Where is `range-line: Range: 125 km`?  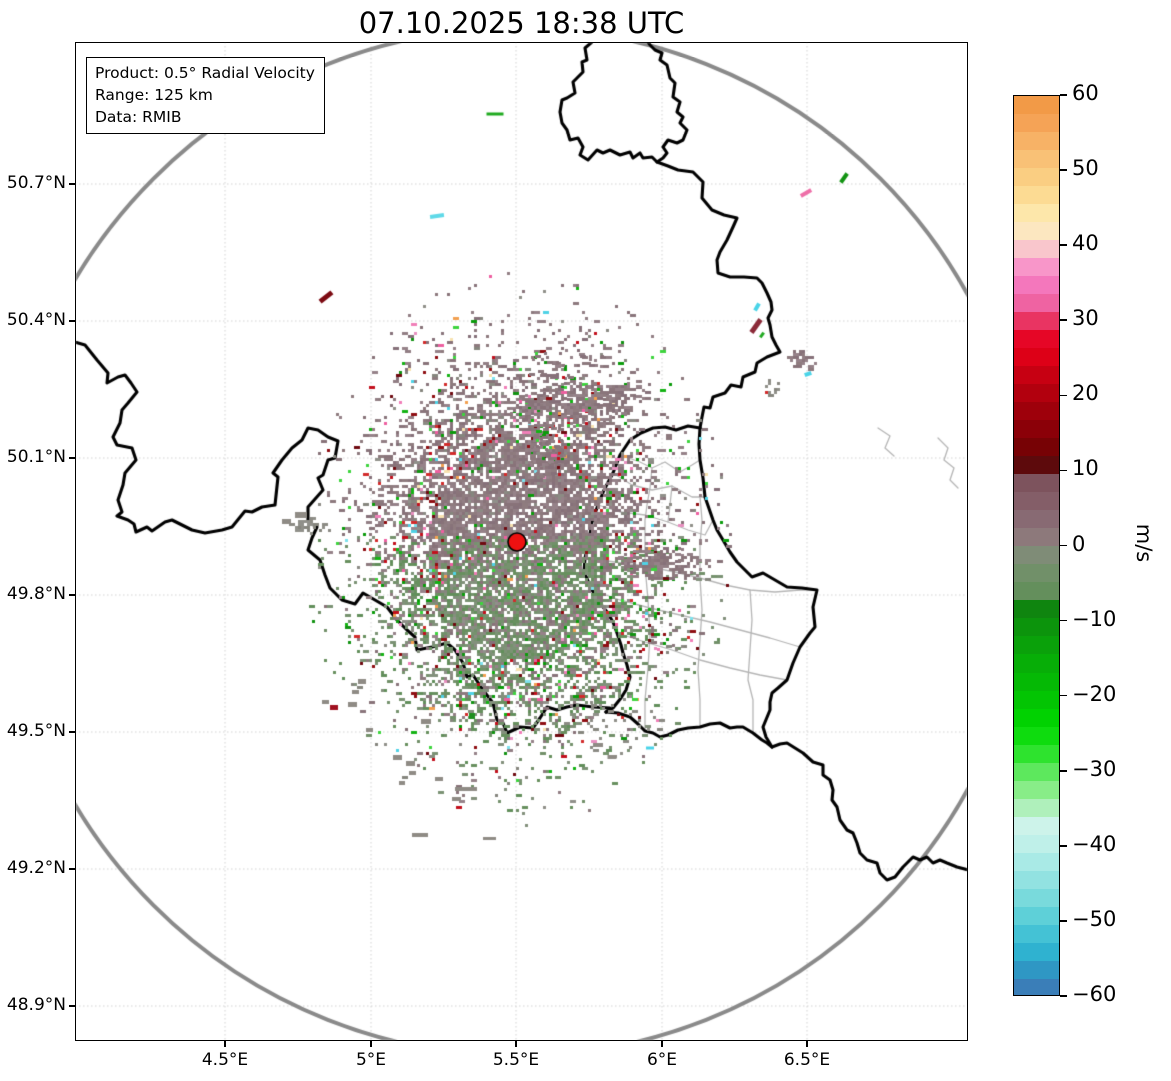
range-line: Range: 125 km is located at coordinates (154, 95).